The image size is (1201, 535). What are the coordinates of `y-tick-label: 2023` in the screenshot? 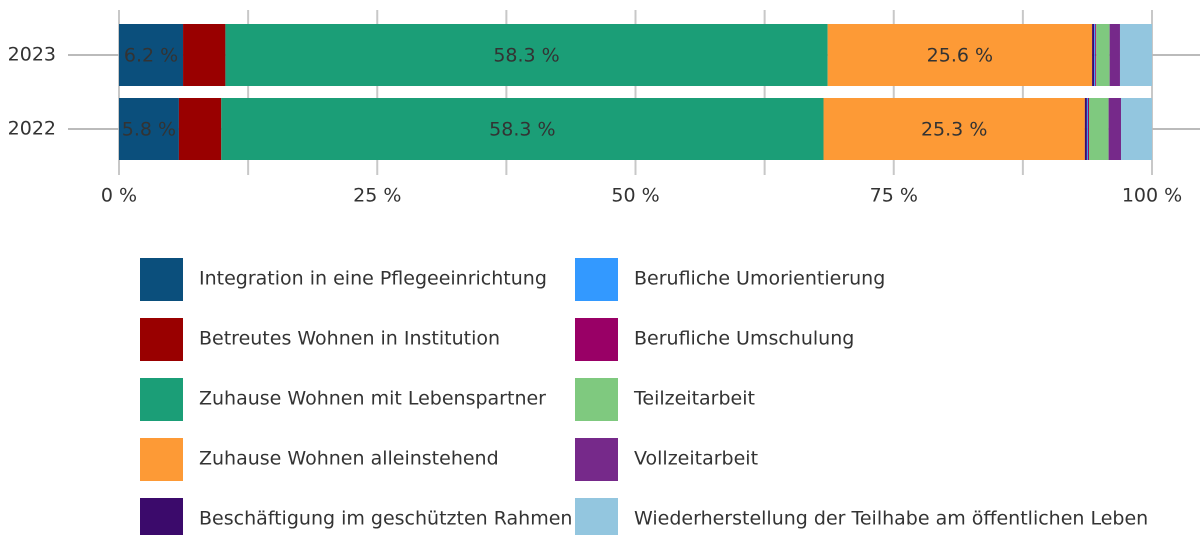 It's located at (32, 55).